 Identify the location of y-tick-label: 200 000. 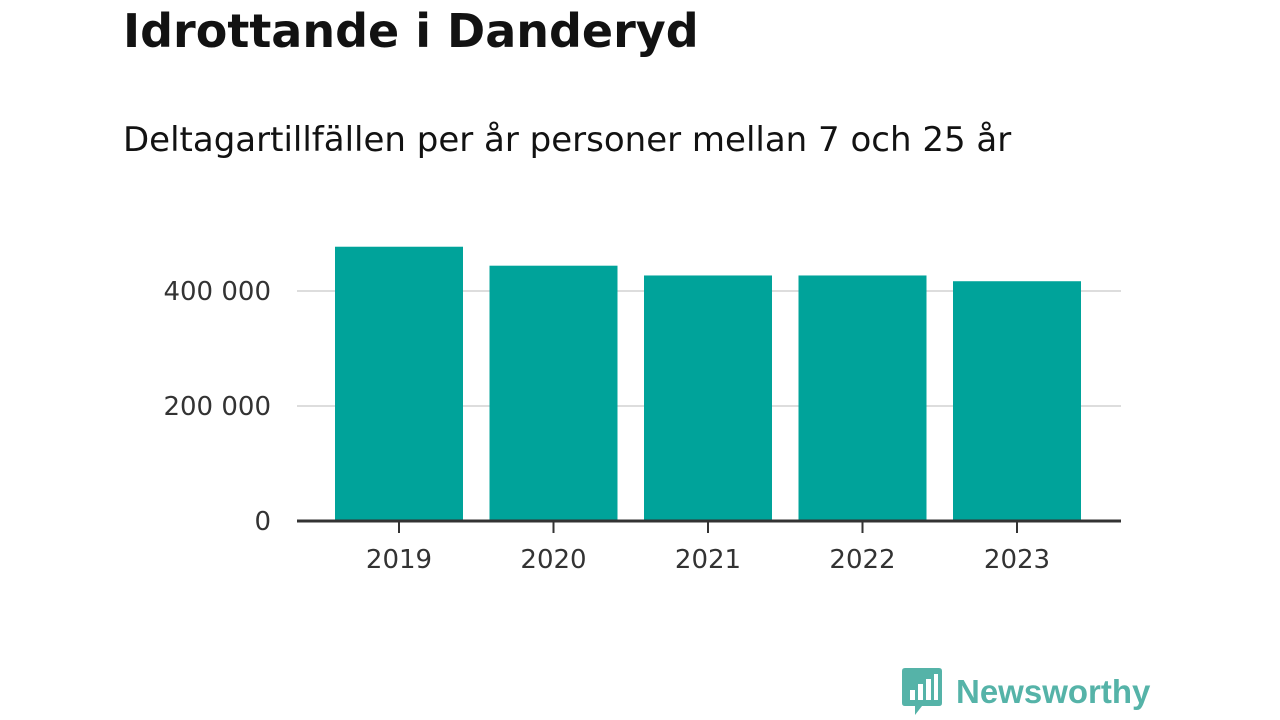
(217, 407).